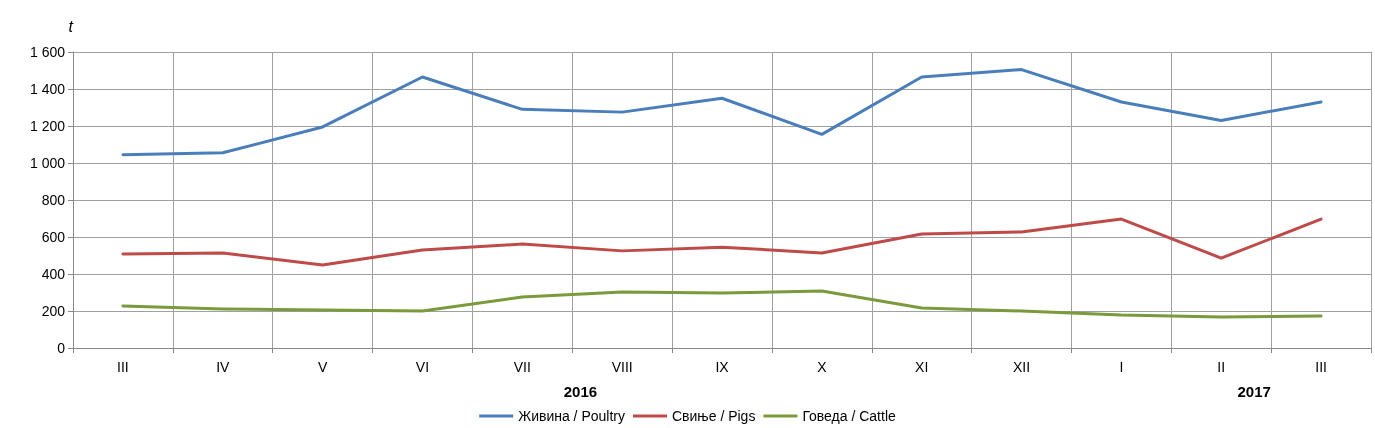 The height and width of the screenshot is (428, 1375). What do you see at coordinates (571, 416) in the screenshot?
I see `legend-label: Живина / Poultry` at bounding box center [571, 416].